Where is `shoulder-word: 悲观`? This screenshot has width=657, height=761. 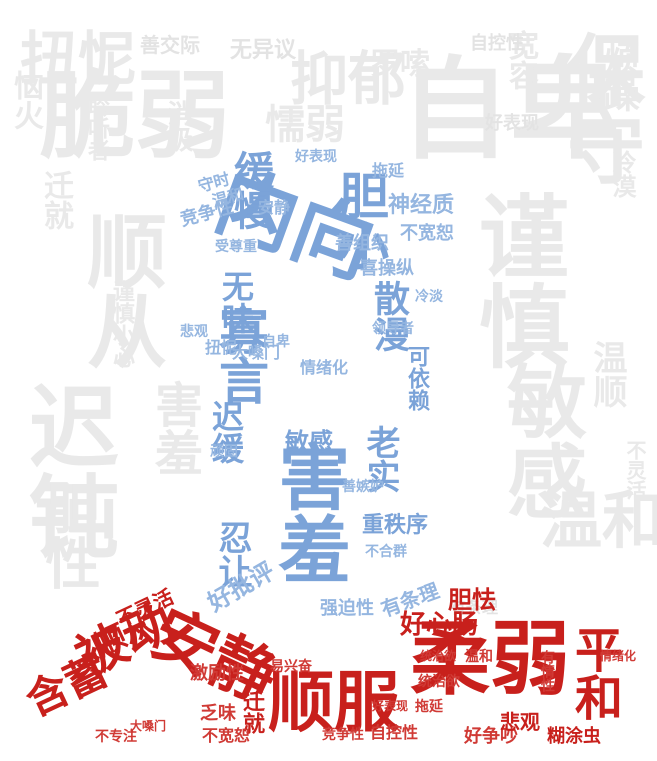 shoulder-word: 悲观 is located at coordinates (520, 722).